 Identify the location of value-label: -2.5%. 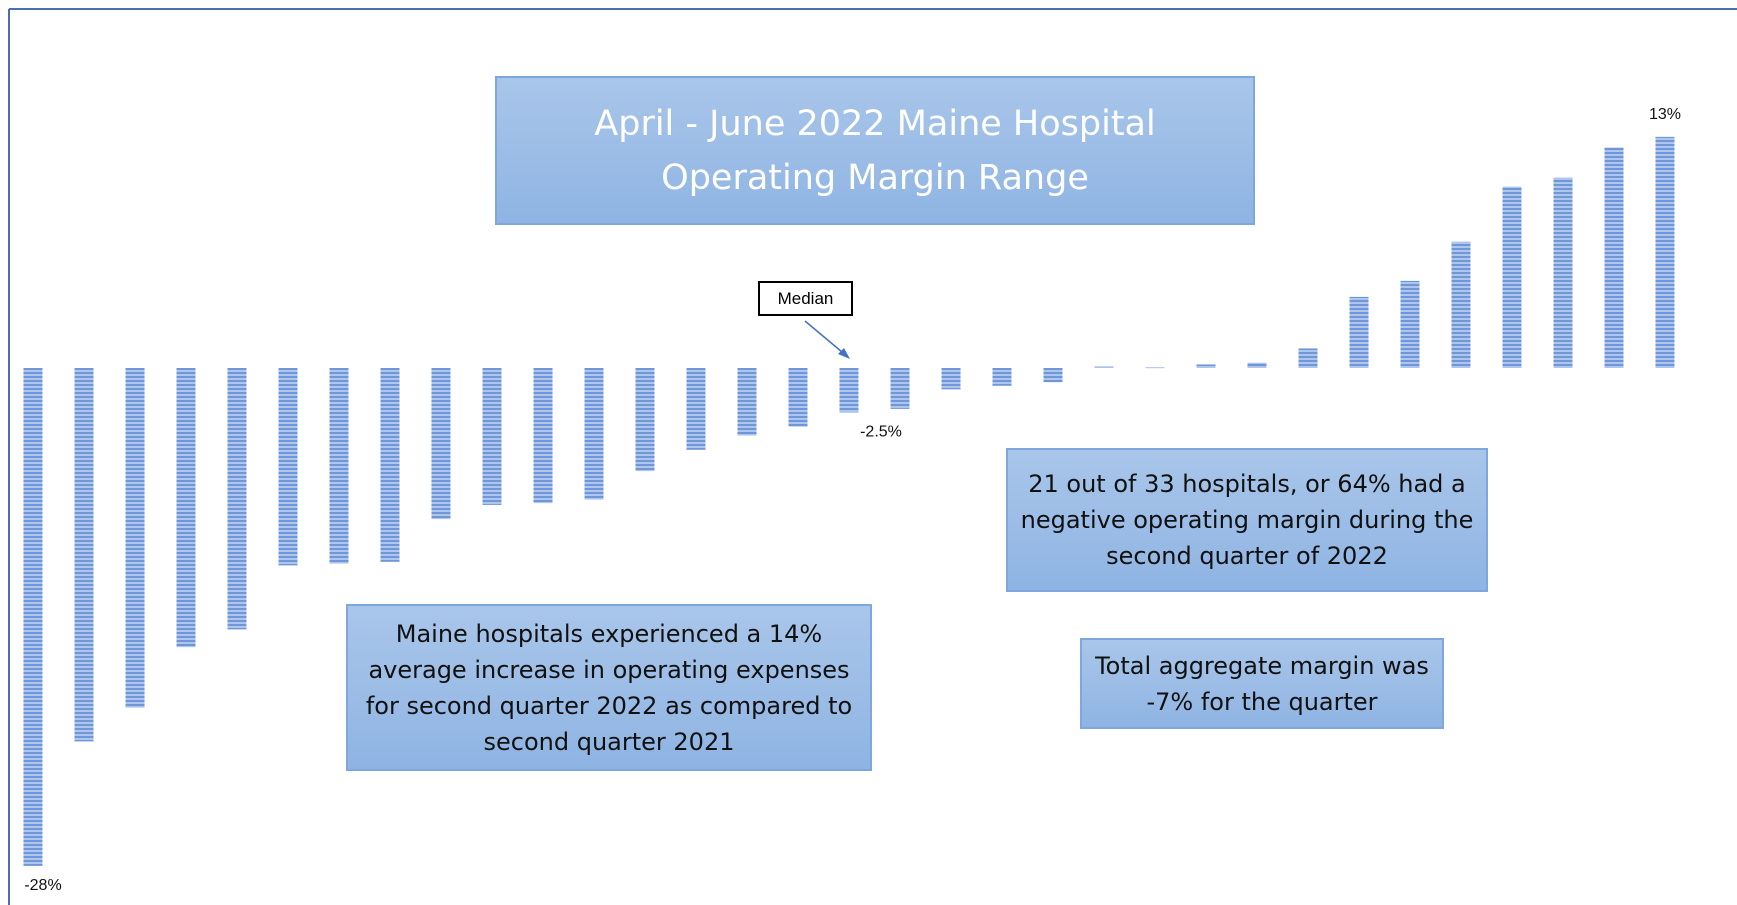
(881, 432).